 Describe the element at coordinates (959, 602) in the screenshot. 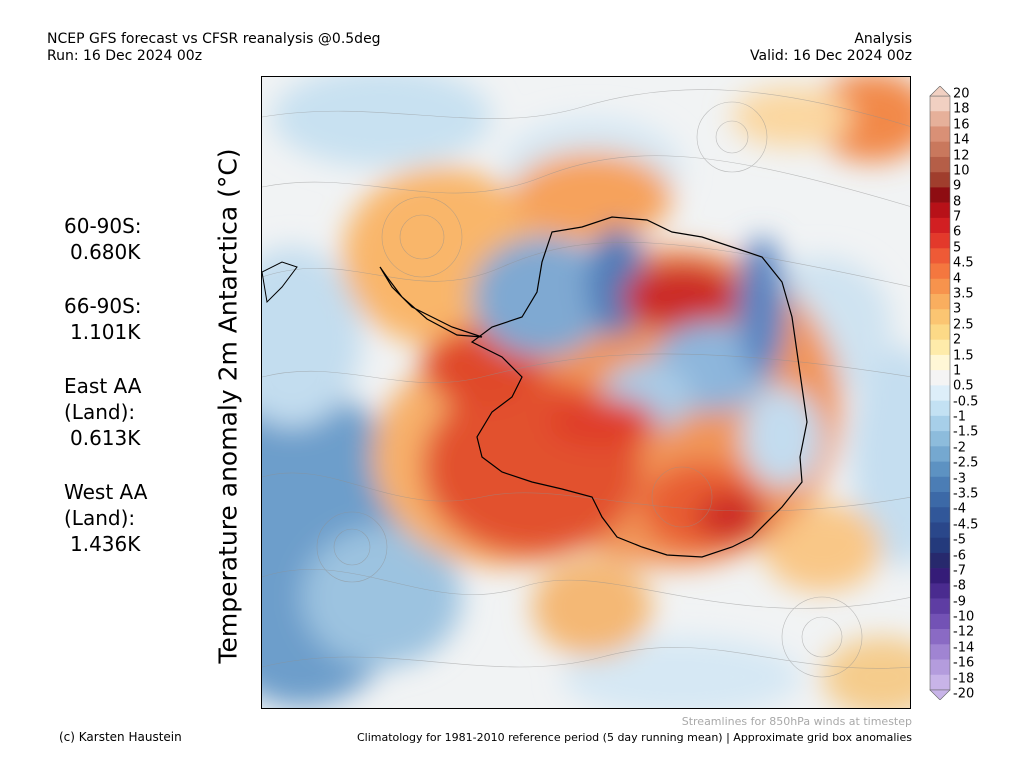

I see `colorbar-tick-label: -9` at that location.